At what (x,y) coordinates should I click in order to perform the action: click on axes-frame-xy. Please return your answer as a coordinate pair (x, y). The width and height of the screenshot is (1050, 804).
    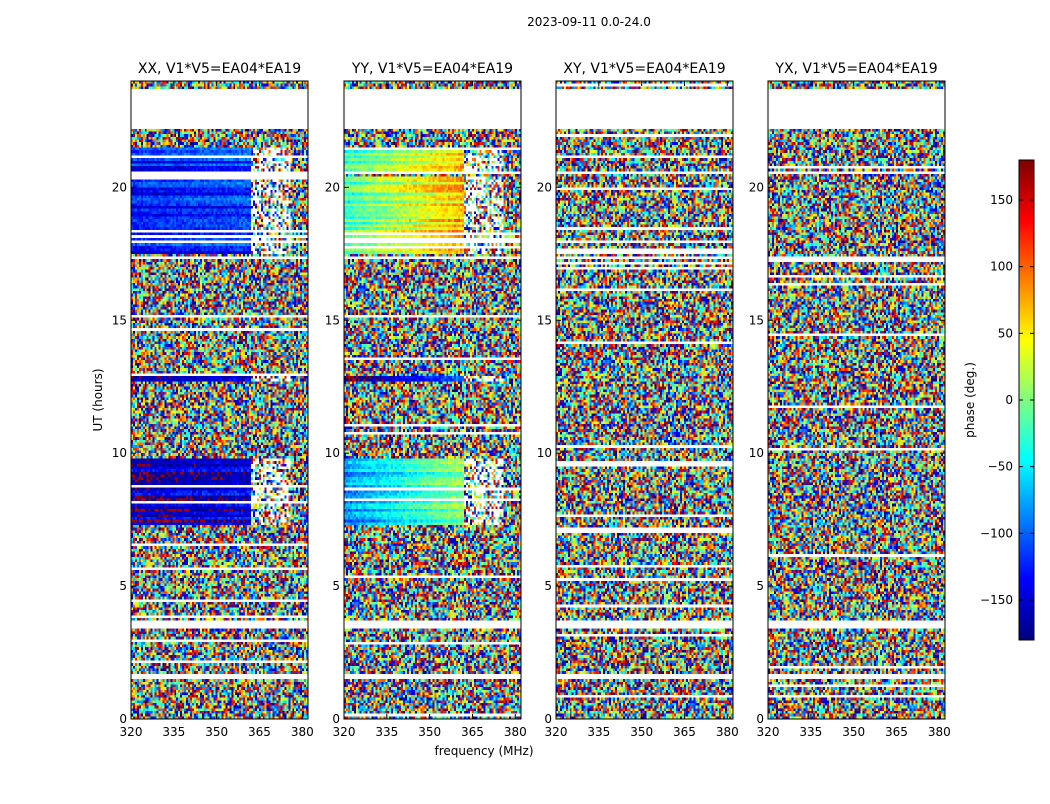
    Looking at the image, I should click on (644, 400).